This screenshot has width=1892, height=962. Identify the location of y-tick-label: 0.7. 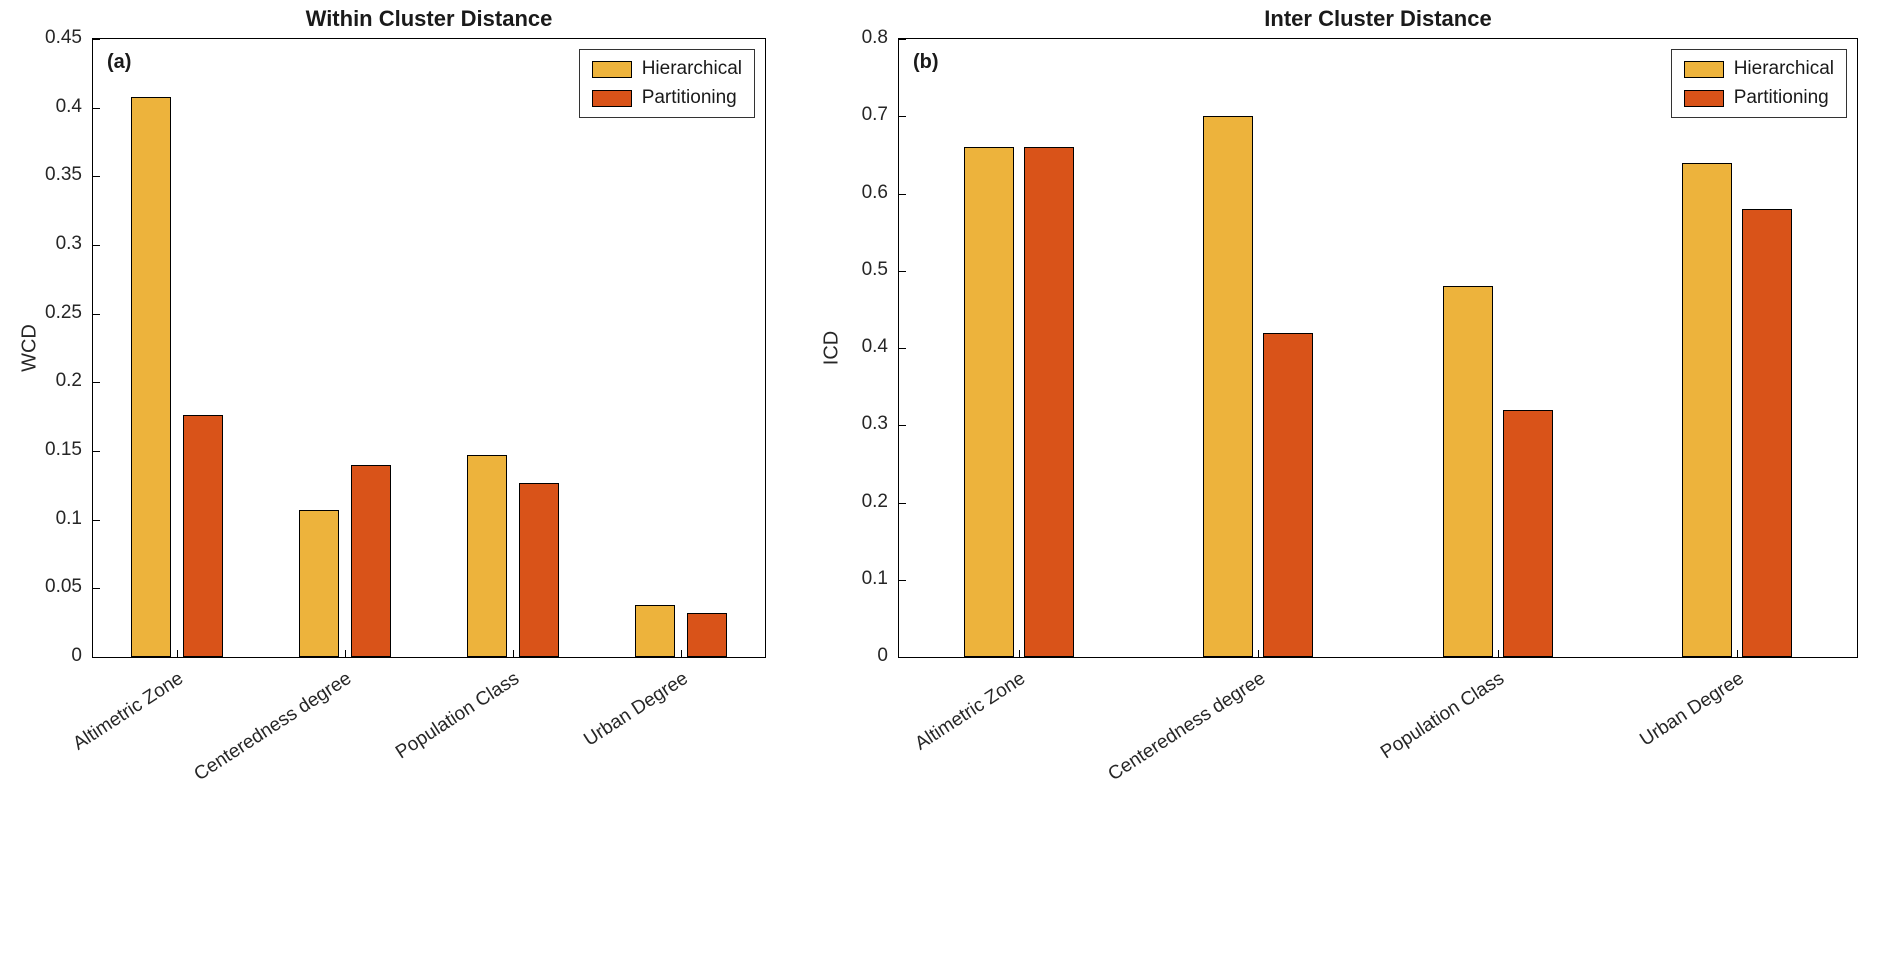
(874, 115).